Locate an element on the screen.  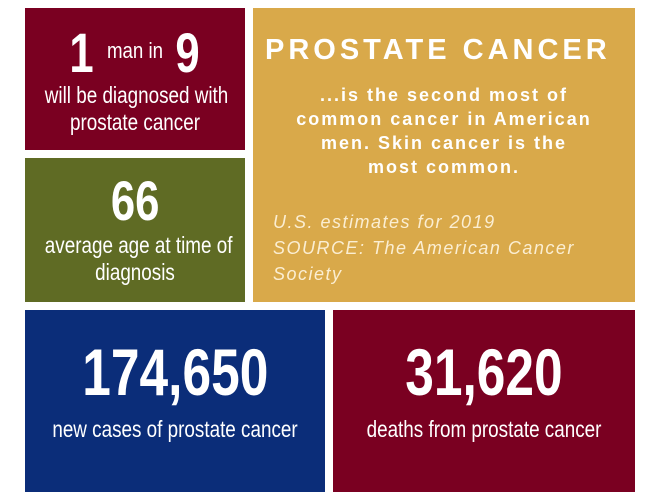
deaths-number: 31,620 is located at coordinates (484, 372).